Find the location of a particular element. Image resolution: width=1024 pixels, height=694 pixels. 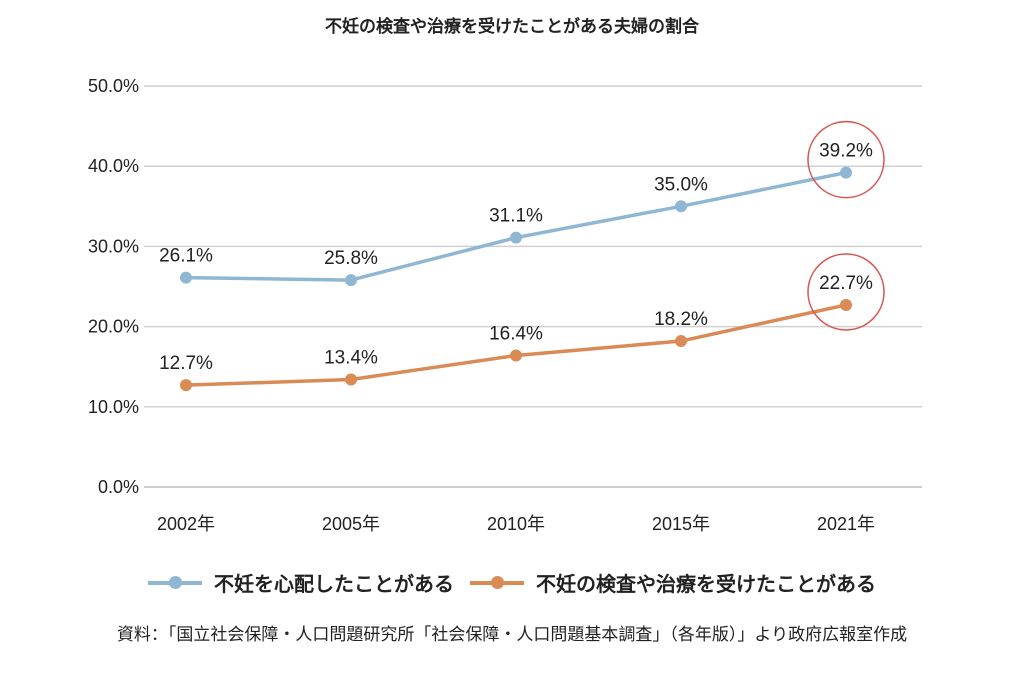

x-tick-label: 2010年 is located at coordinates (516, 524).